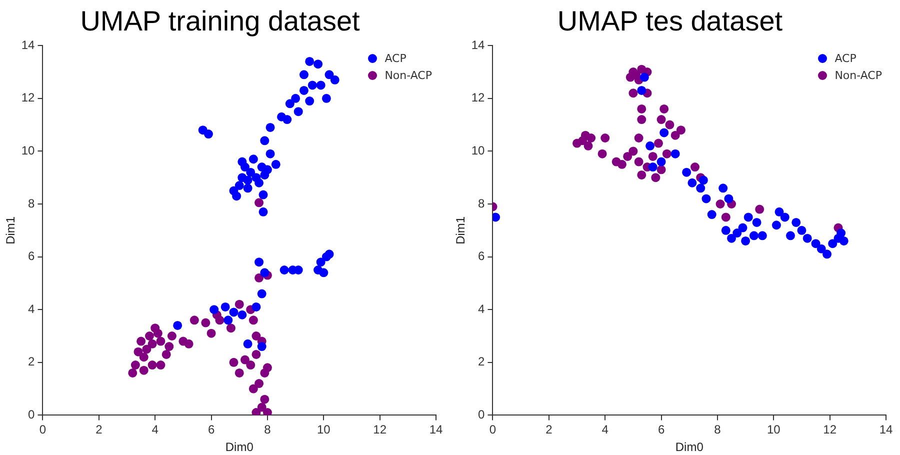 This screenshot has width=900, height=455. What do you see at coordinates (461, 230) in the screenshot?
I see `y-axis-title: Dim1` at bounding box center [461, 230].